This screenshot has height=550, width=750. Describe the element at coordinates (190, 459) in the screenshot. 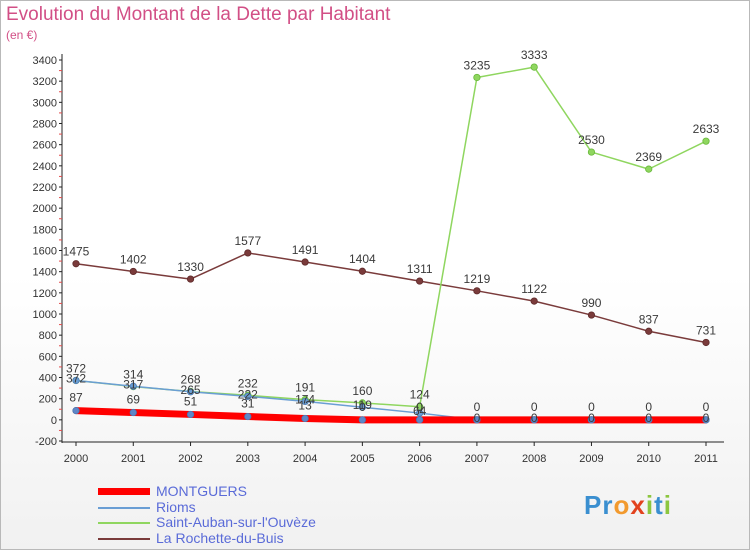

I see `x-tick-label: 2002` at that location.